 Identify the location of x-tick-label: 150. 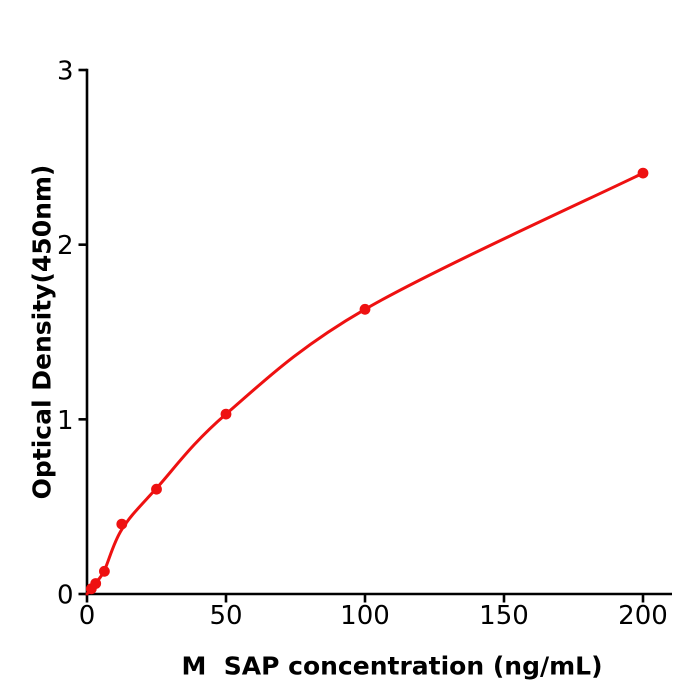
(504, 616).